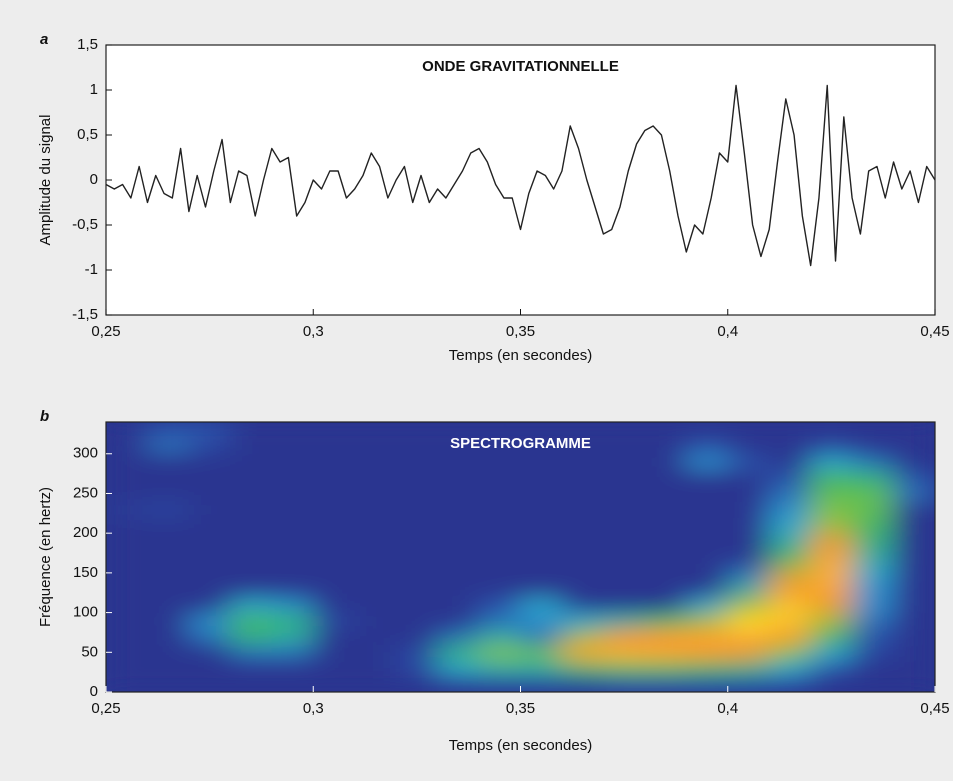 The image size is (953, 781). Describe the element at coordinates (313, 708) in the screenshot. I see `x-tick-label: 0,3` at that location.